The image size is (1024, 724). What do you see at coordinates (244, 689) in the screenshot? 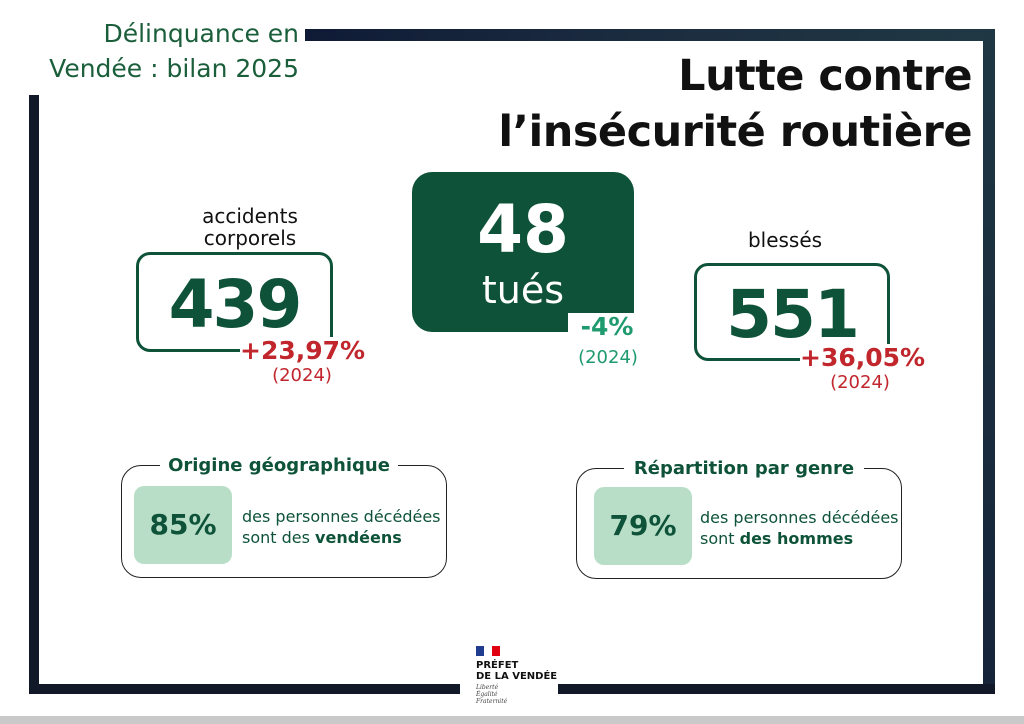
I see `frame-bottom-bar-left` at bounding box center [244, 689].